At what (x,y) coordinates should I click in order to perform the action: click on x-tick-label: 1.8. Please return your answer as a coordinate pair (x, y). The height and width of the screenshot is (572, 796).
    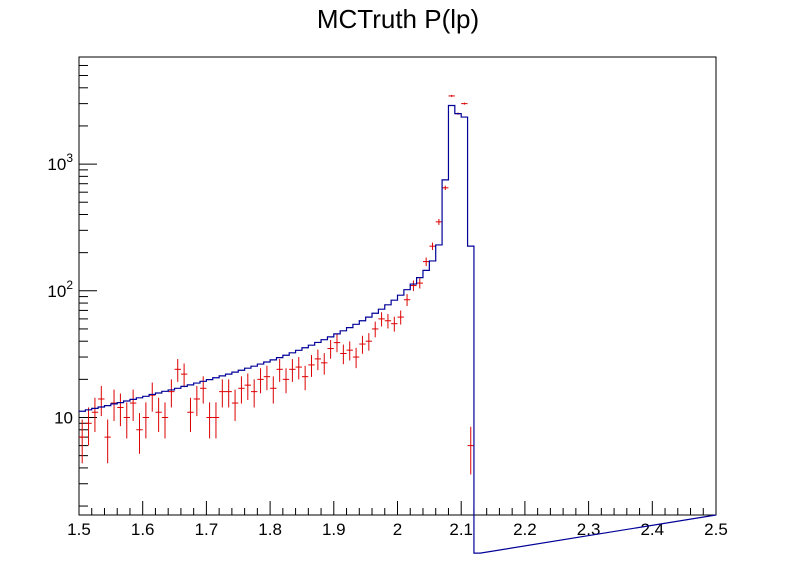
    Looking at the image, I should click on (270, 529).